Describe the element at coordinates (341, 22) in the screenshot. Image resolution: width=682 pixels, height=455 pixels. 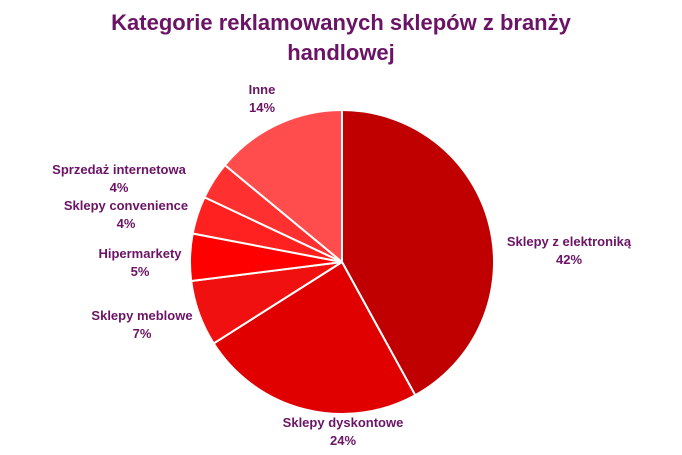
I see `chart-title-line-1: Kategorie reklamowanych sklepów z branży` at that location.